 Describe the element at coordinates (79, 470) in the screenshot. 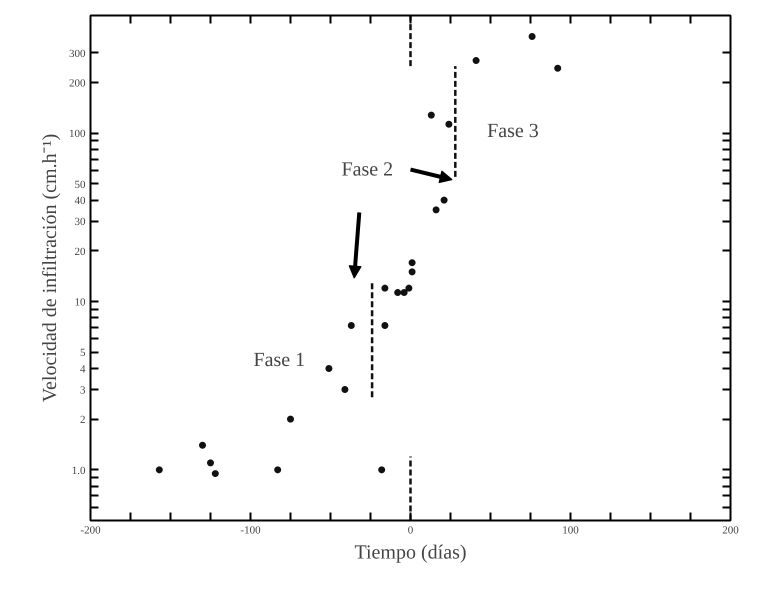

I see `y-tick-label: 1.0` at that location.